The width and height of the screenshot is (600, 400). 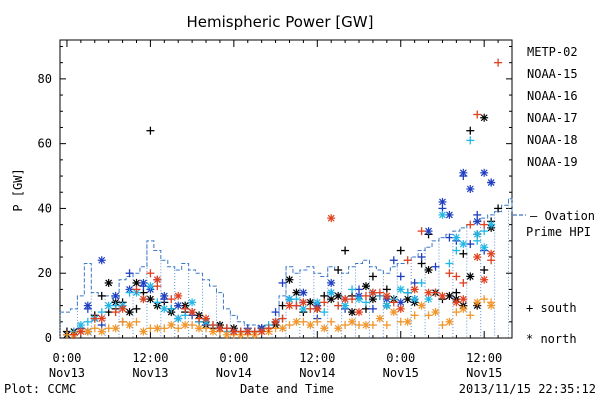 What do you see at coordinates (552, 140) in the screenshot?
I see `legend-label-noaa-18: NOAA-18` at bounding box center [552, 140].